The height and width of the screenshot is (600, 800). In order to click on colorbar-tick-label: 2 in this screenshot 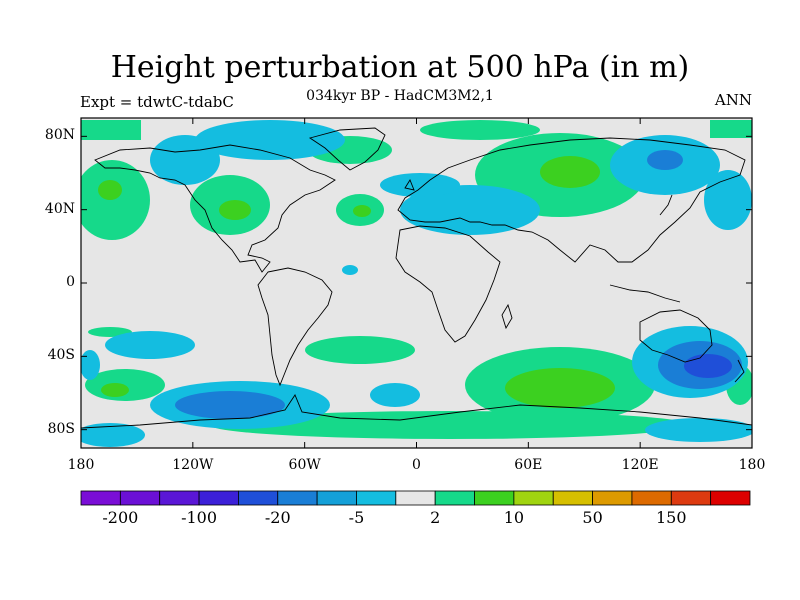, I will do `click(435, 517)`.